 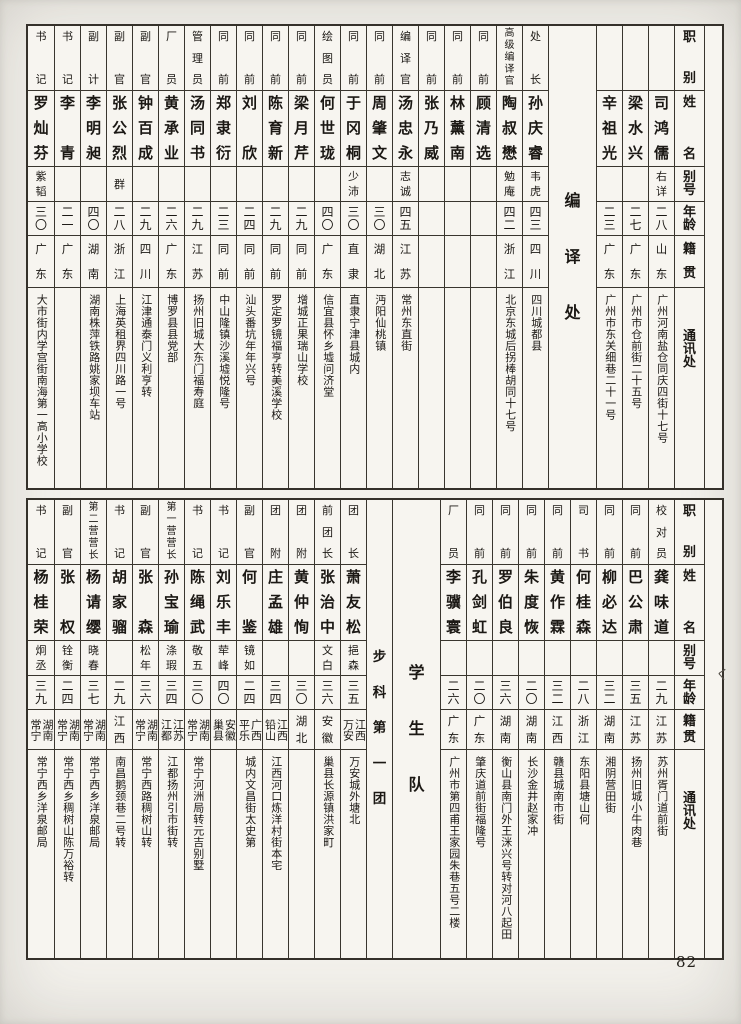 I want to click on alias-cell: 挹森, so click(x=353, y=658).